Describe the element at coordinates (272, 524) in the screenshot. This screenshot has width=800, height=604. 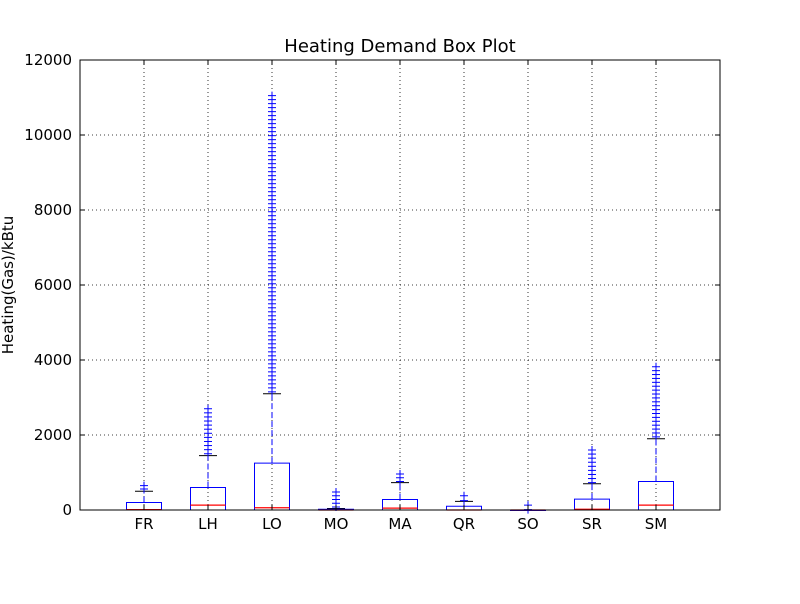
I see `x-tick-label: LO` at that location.